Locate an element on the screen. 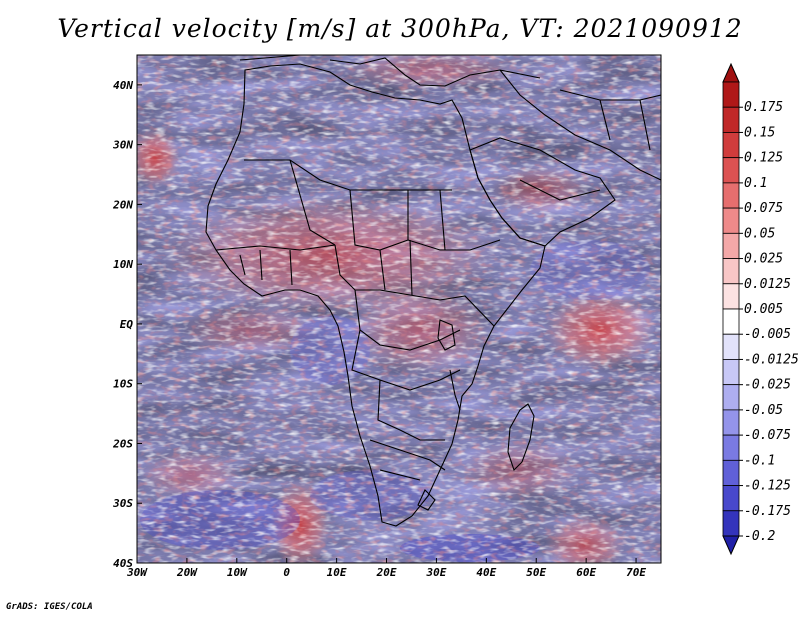 This screenshot has width=800, height=618. grads-credit: GrADS: IGES/COLA is located at coordinates (49, 607).